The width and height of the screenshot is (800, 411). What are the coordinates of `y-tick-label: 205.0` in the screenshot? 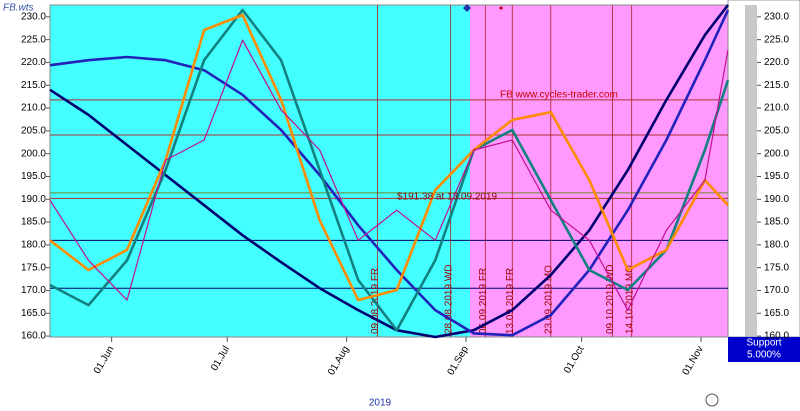 It's located at (33, 131).